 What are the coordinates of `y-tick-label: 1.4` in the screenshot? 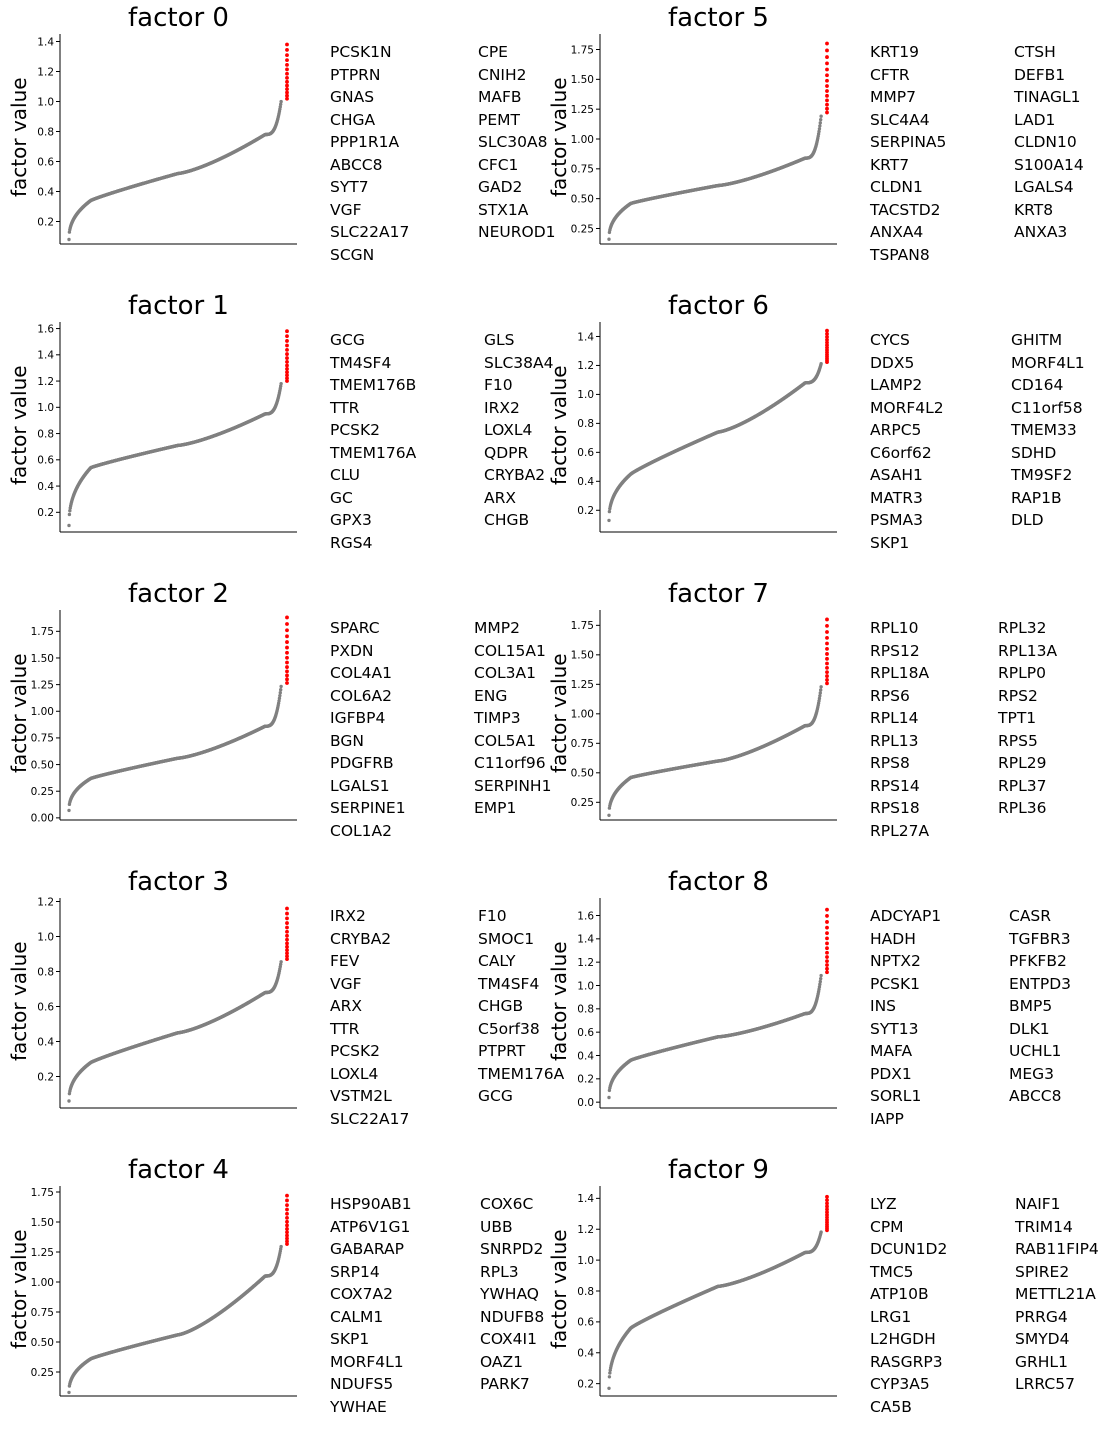 It's located at (585, 337).